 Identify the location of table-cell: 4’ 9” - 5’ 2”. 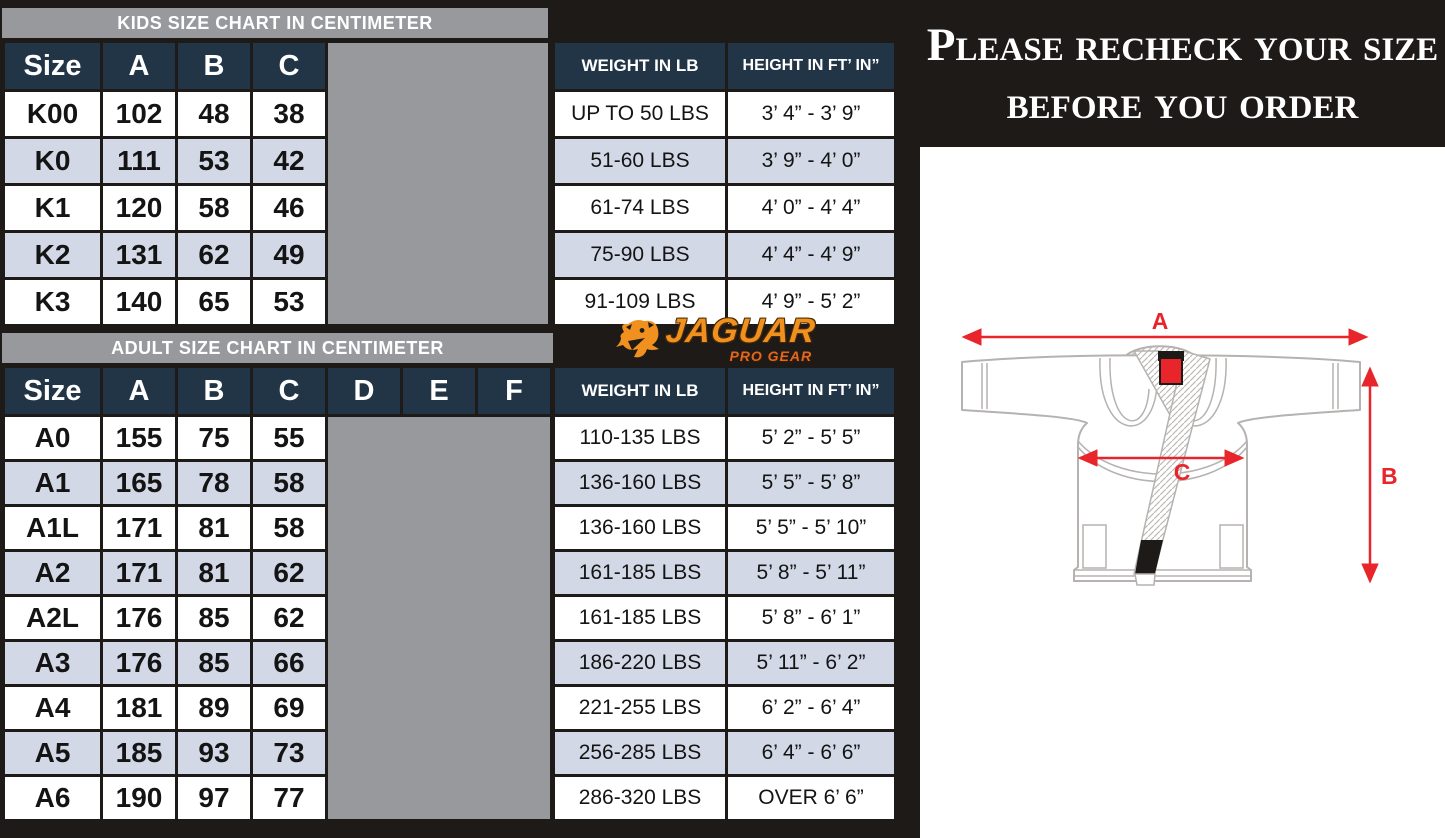
(811, 302).